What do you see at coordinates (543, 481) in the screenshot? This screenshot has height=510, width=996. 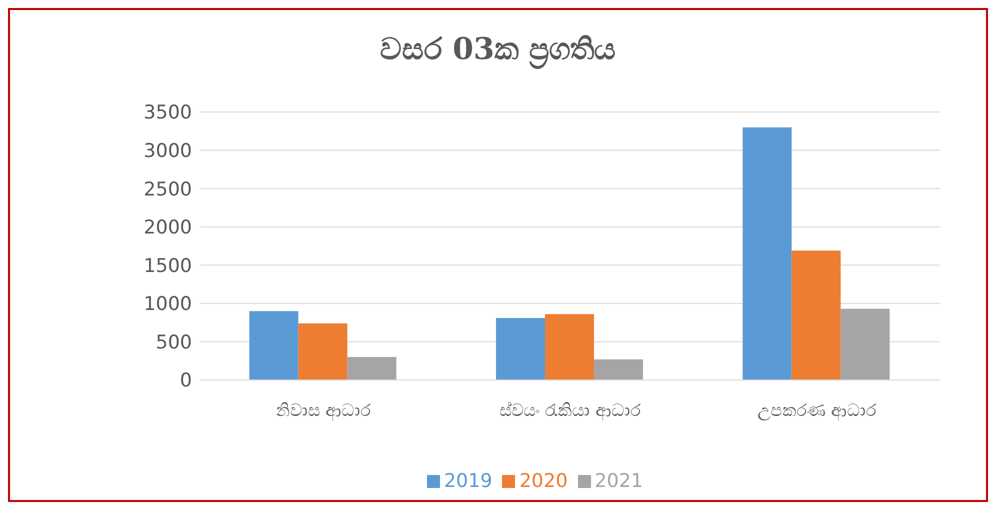 I see `legend-label: 2020` at bounding box center [543, 481].